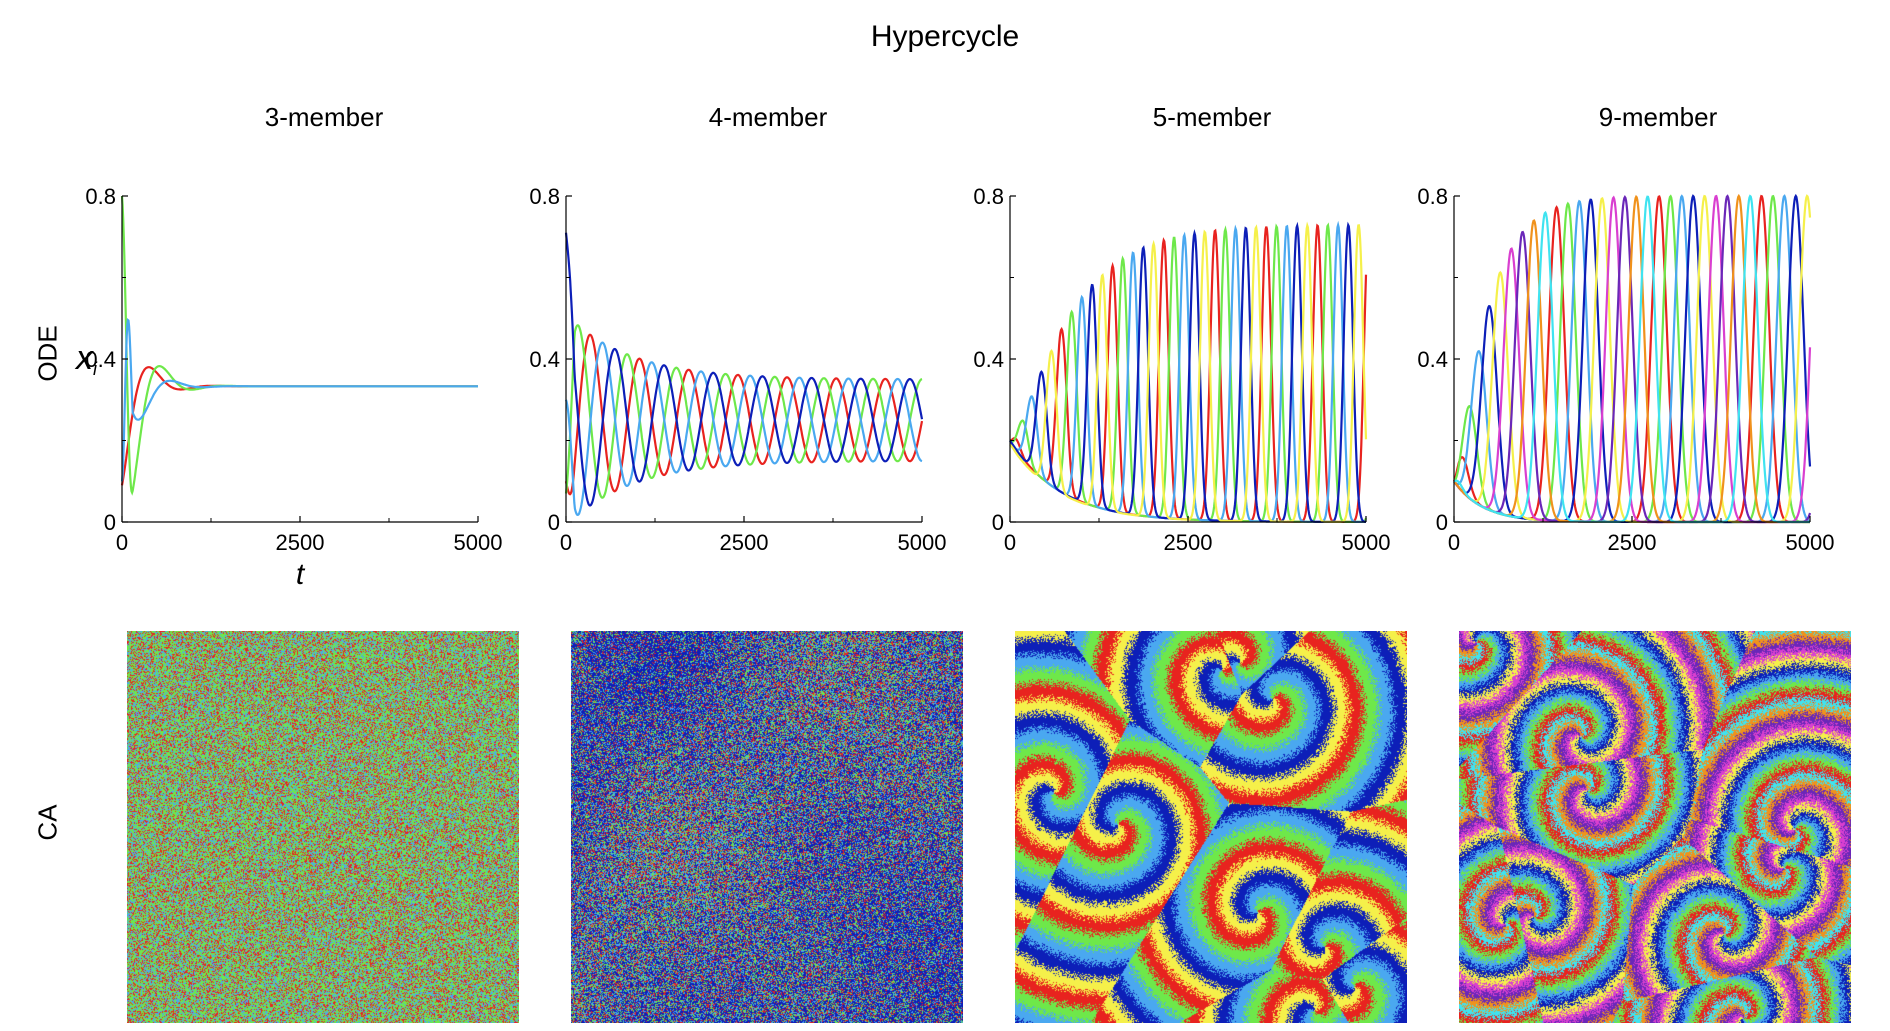 This screenshot has width=1890, height=1031. What do you see at coordinates (324, 117) in the screenshot?
I see `column-title-3-member: 3-member` at bounding box center [324, 117].